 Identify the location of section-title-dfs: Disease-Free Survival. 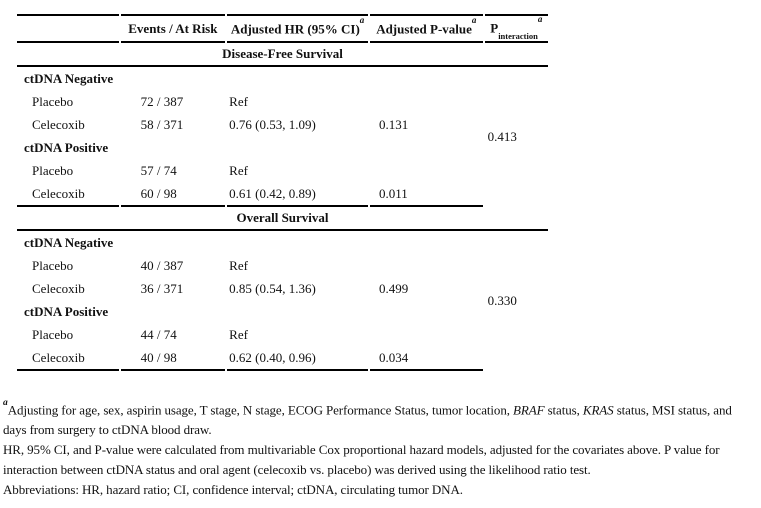
(282, 55).